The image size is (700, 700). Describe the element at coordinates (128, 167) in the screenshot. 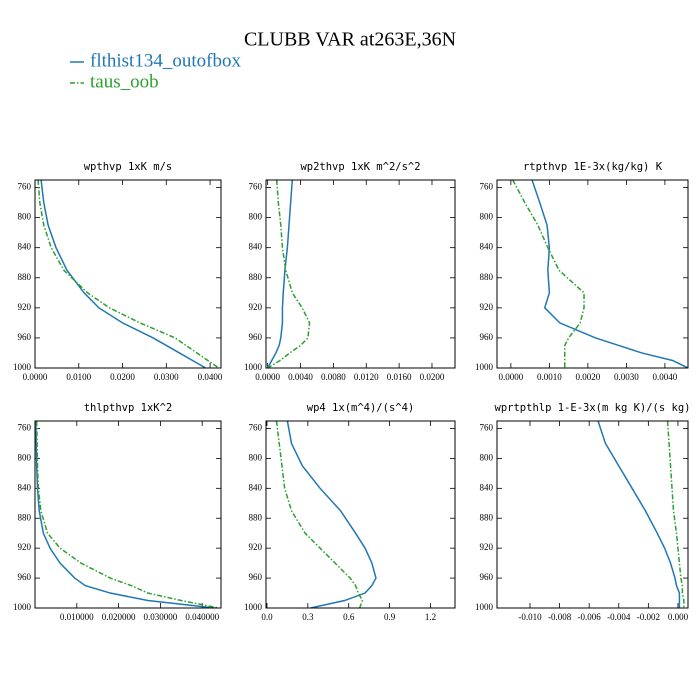

I see `panel-title: wpthvp 1xK m/s` at that location.